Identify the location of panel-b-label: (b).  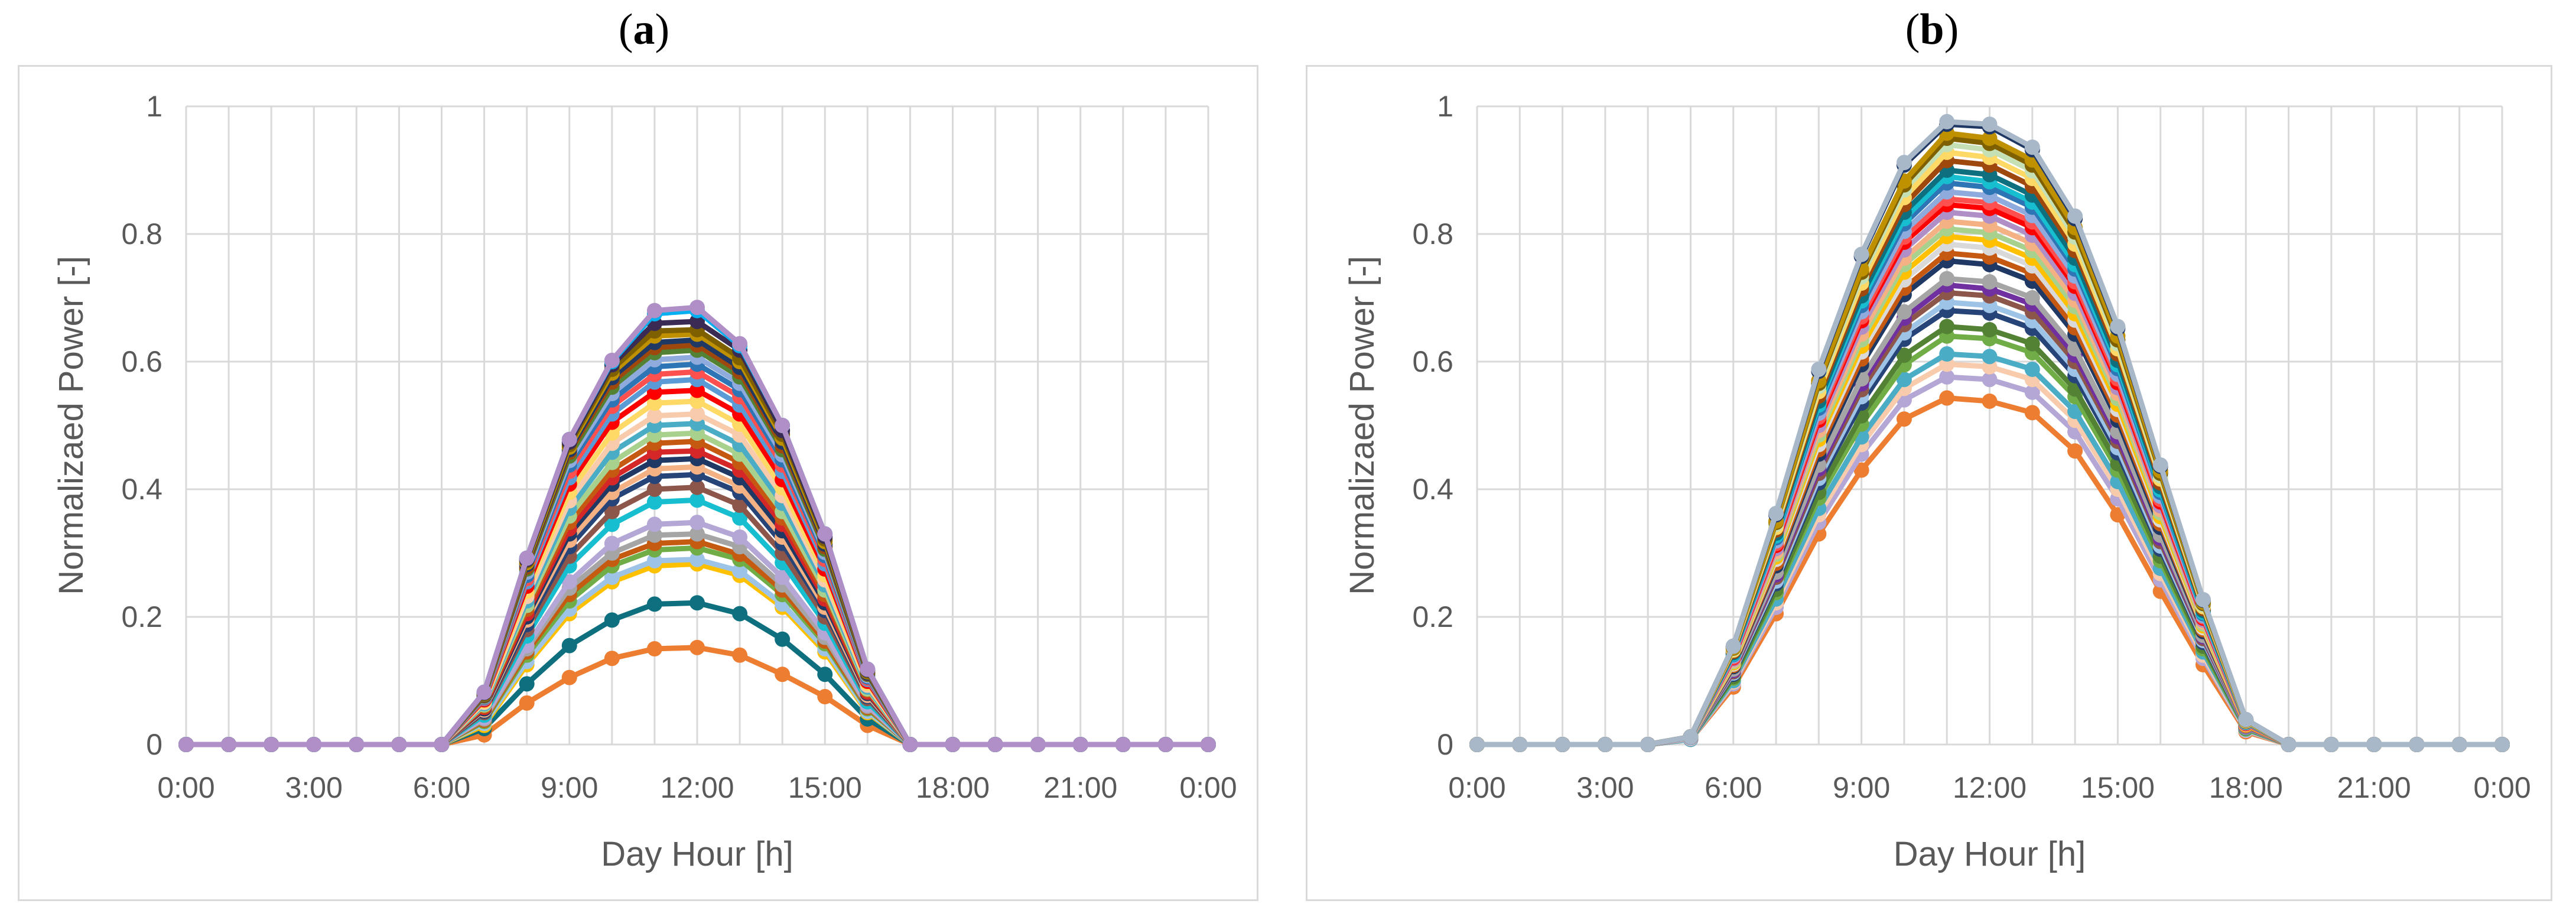
(1932, 29).